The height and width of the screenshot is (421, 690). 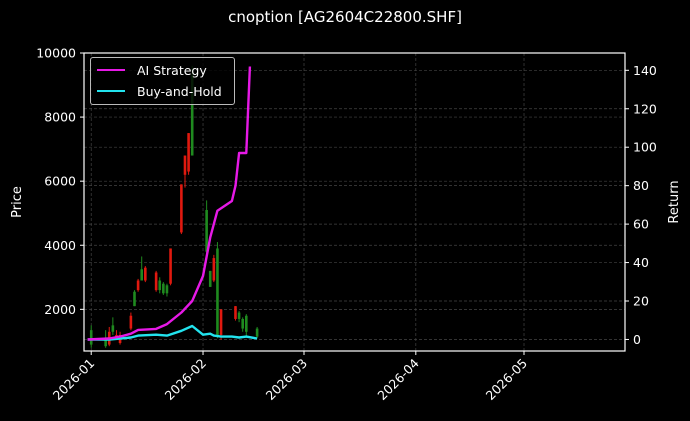 What do you see at coordinates (645, 70) in the screenshot?
I see `svg-text: 140` at bounding box center [645, 70].